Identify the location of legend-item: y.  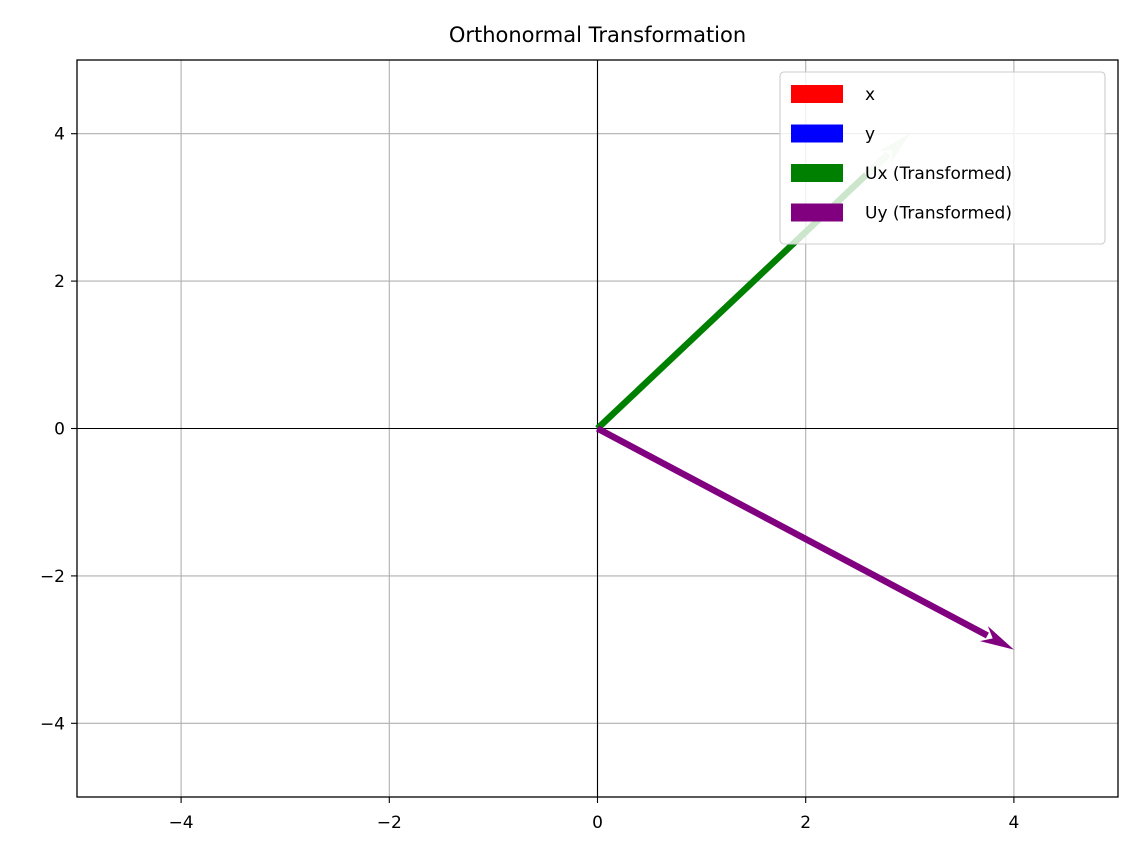
(833, 134).